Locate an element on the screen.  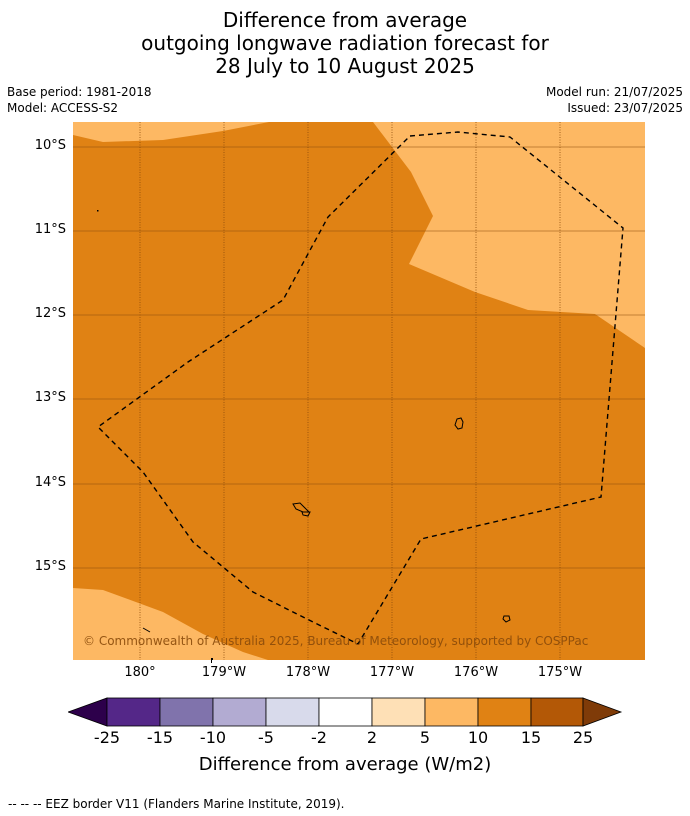
lon-label: 179°W is located at coordinates (224, 672).